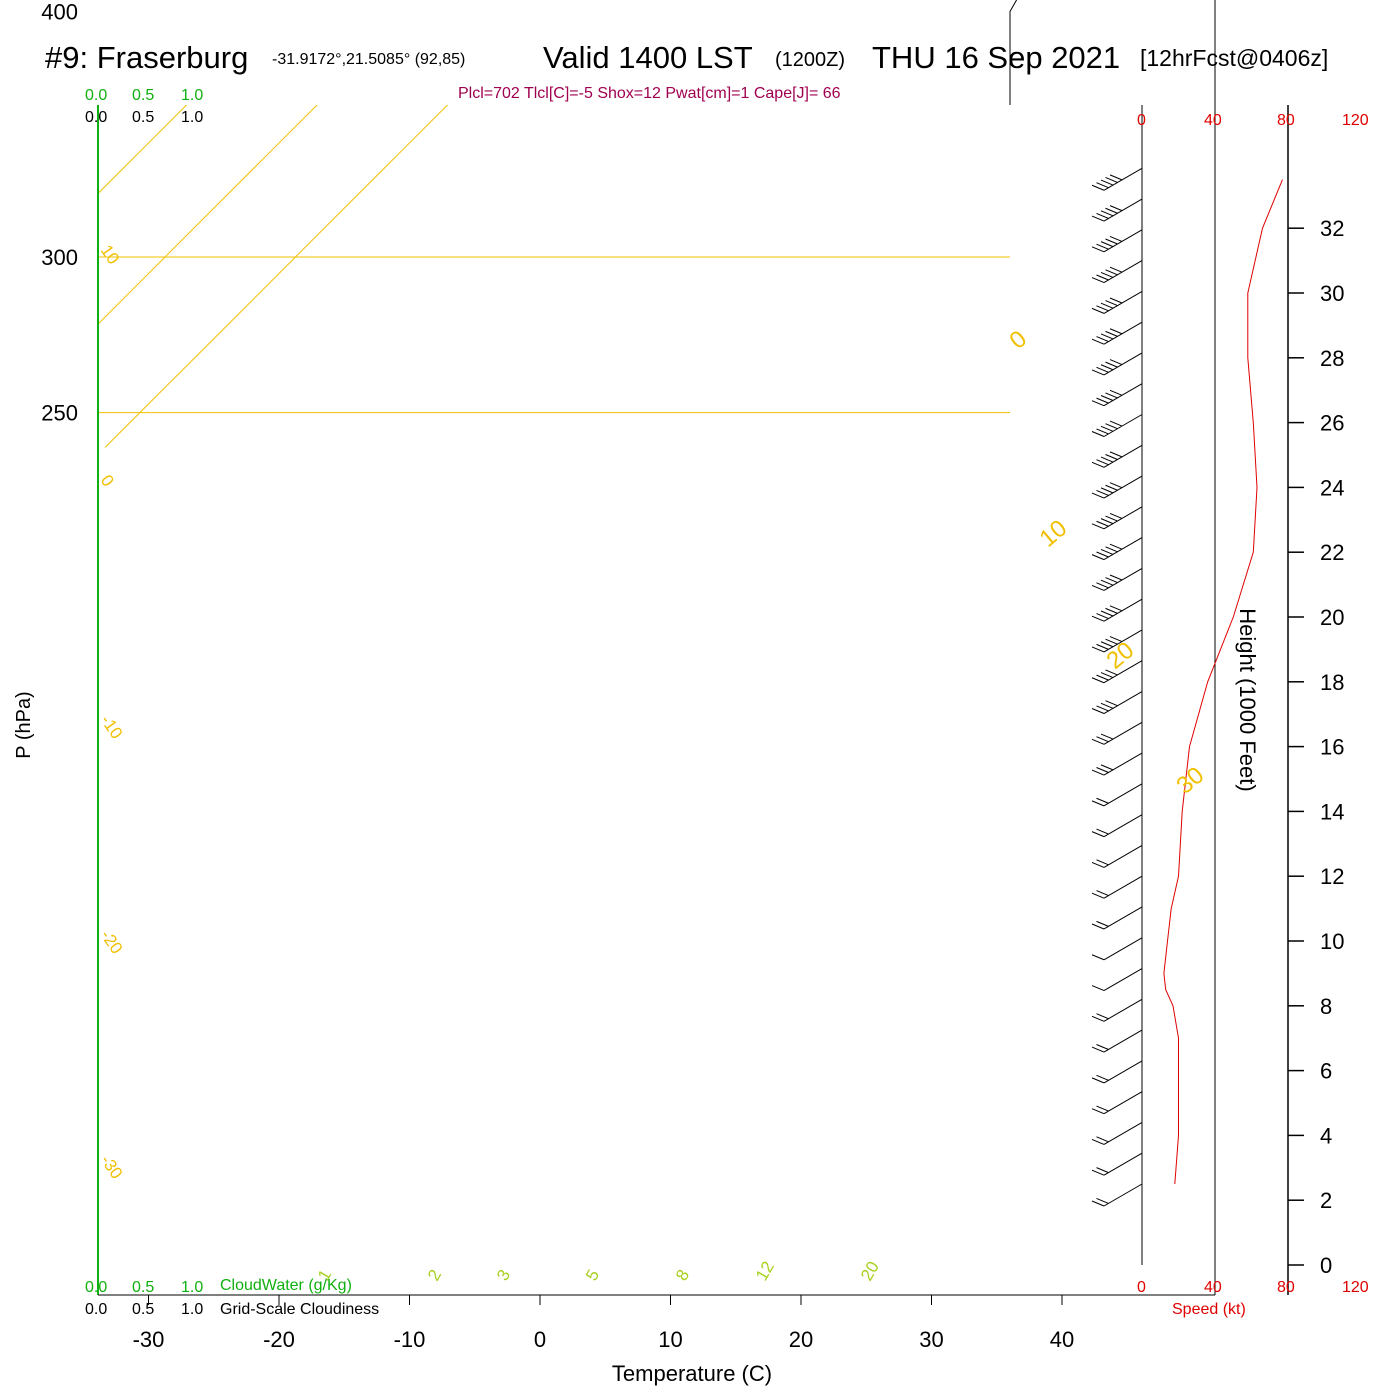 This screenshot has width=1400, height=1400. I want to click on height-tick-label: 14, so click(1332, 811).